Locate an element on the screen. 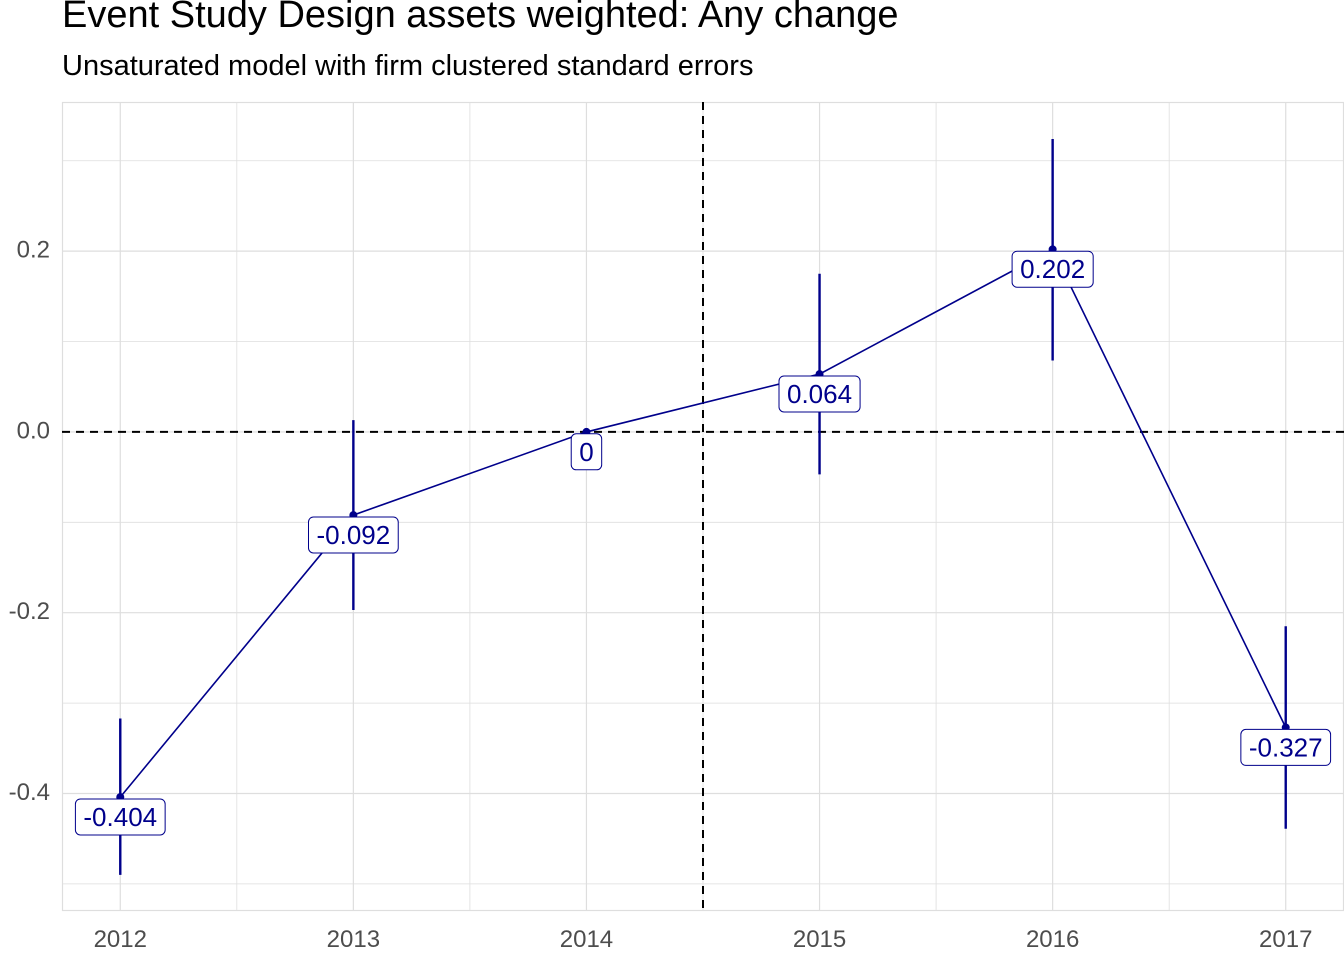 This screenshot has width=1344, height=960. data-label: 0.064 is located at coordinates (819, 394).